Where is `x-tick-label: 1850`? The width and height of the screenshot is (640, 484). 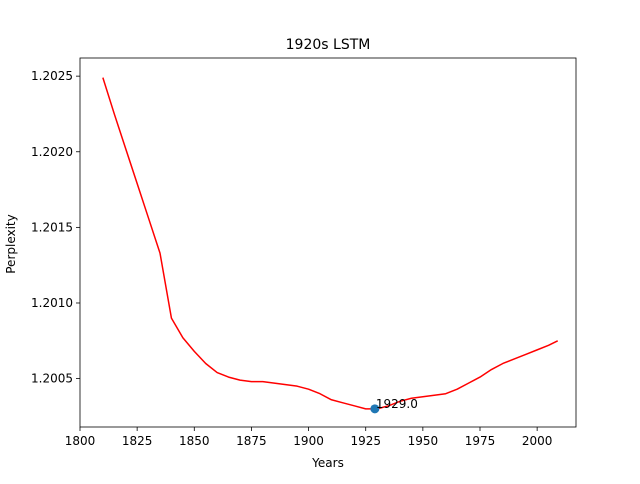
x-tick-label: 1850 is located at coordinates (194, 441).